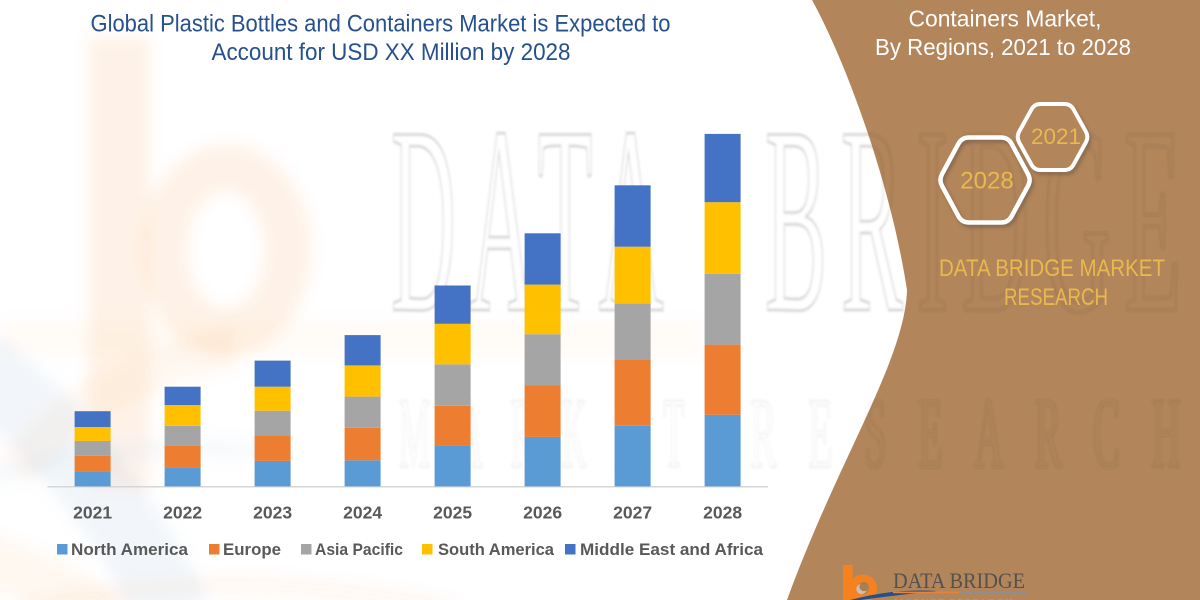  I want to click on svg-text: DATA BRIDGE MARKET, so click(1052, 268).